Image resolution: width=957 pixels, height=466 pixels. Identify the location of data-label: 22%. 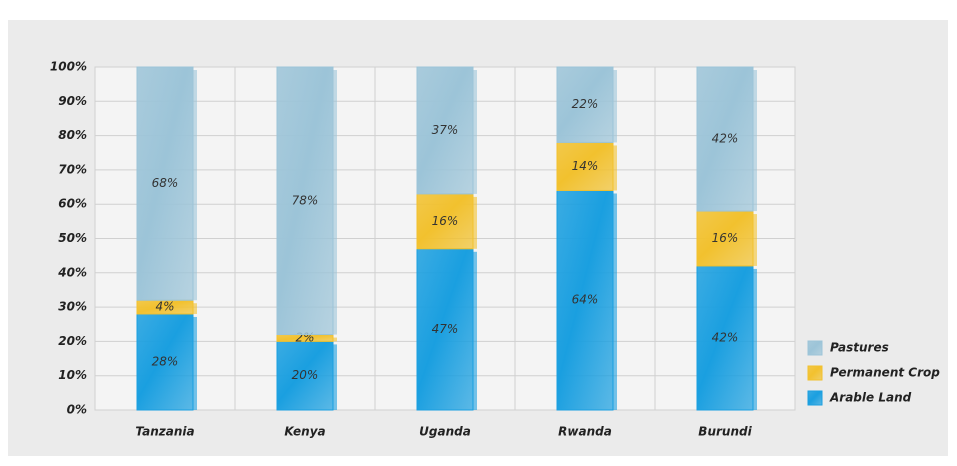
(585, 104).